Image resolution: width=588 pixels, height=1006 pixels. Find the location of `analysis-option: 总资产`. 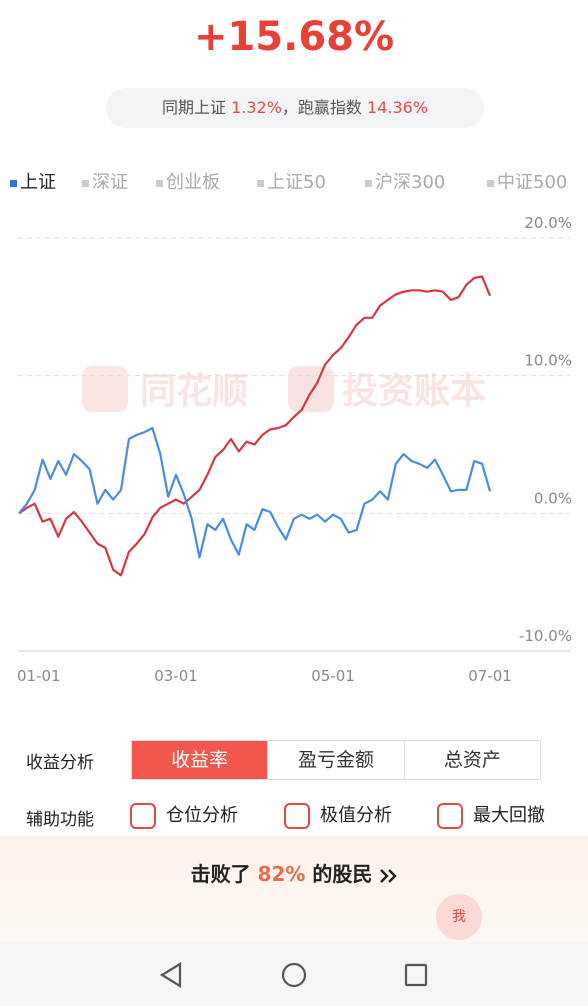

analysis-option: 总资产 is located at coordinates (471, 760).